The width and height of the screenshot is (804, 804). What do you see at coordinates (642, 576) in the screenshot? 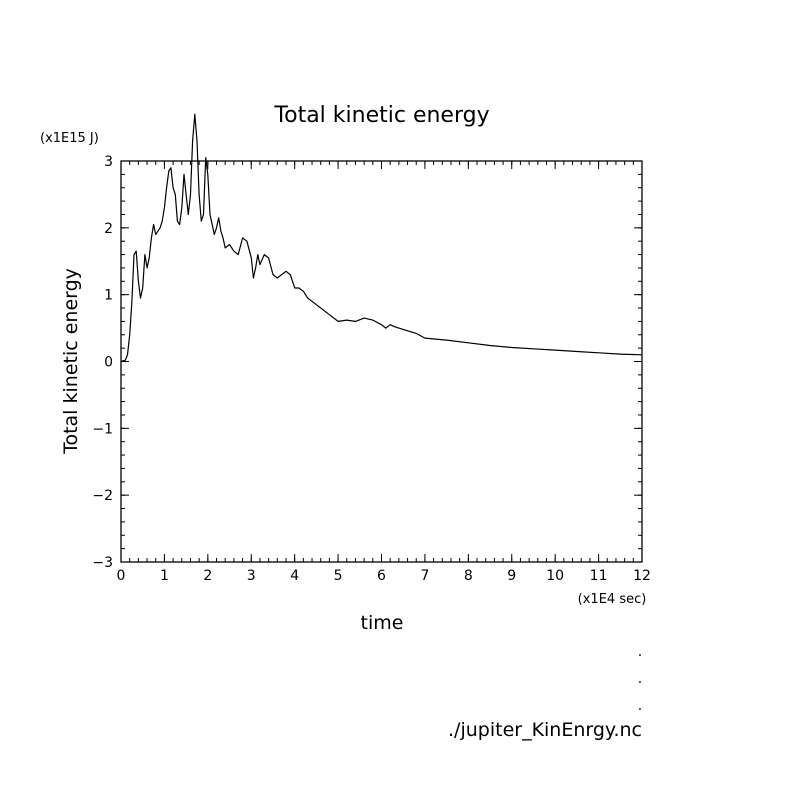
I see `x-tick-label: 12` at bounding box center [642, 576].